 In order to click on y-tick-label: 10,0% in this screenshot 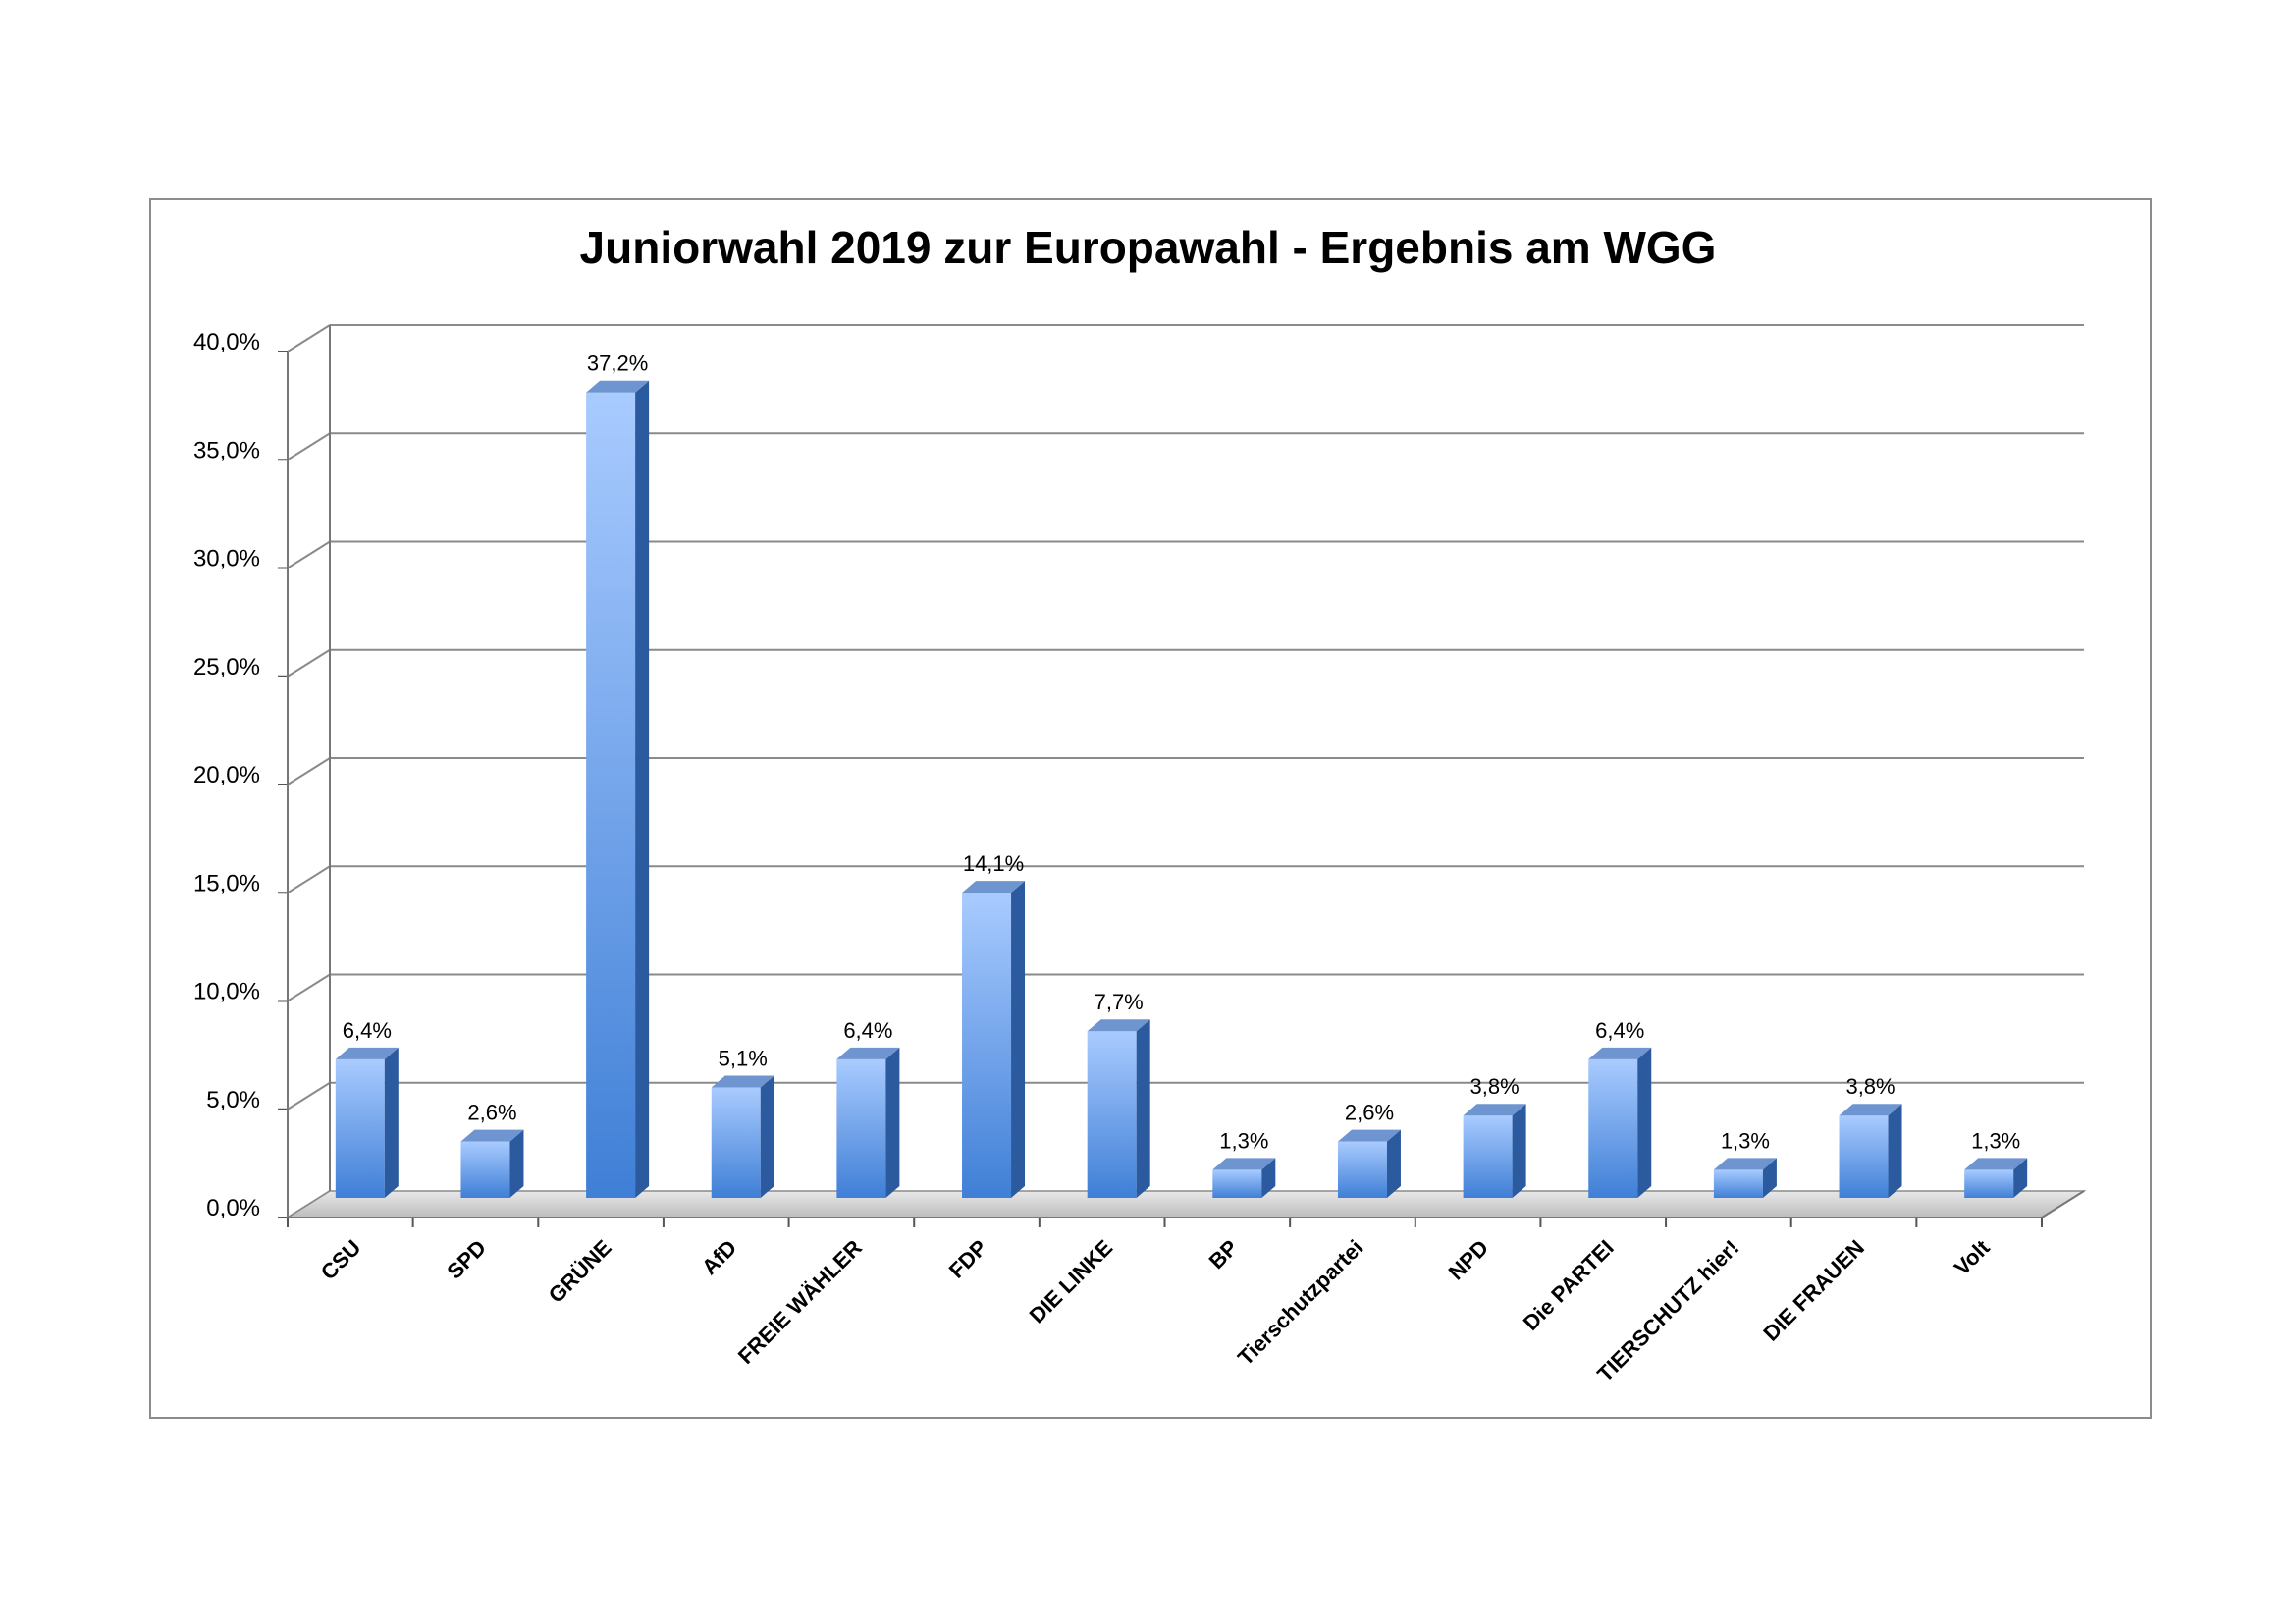, I will do `click(226, 992)`.